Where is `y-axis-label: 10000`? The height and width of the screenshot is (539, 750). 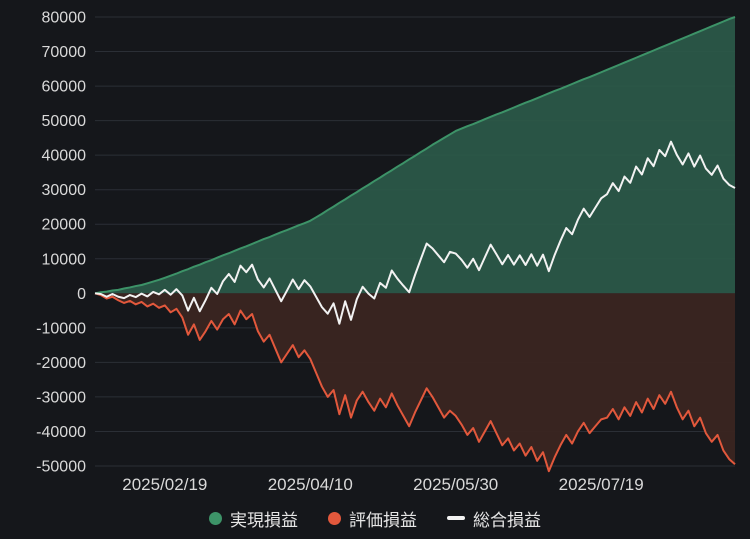 y-axis-label: 10000 is located at coordinates (64, 259).